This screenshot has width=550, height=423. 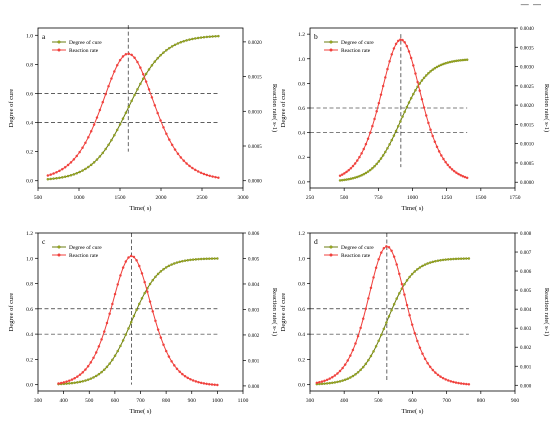 I want to click on x-tick-label: 900, so click(x=192, y=401).